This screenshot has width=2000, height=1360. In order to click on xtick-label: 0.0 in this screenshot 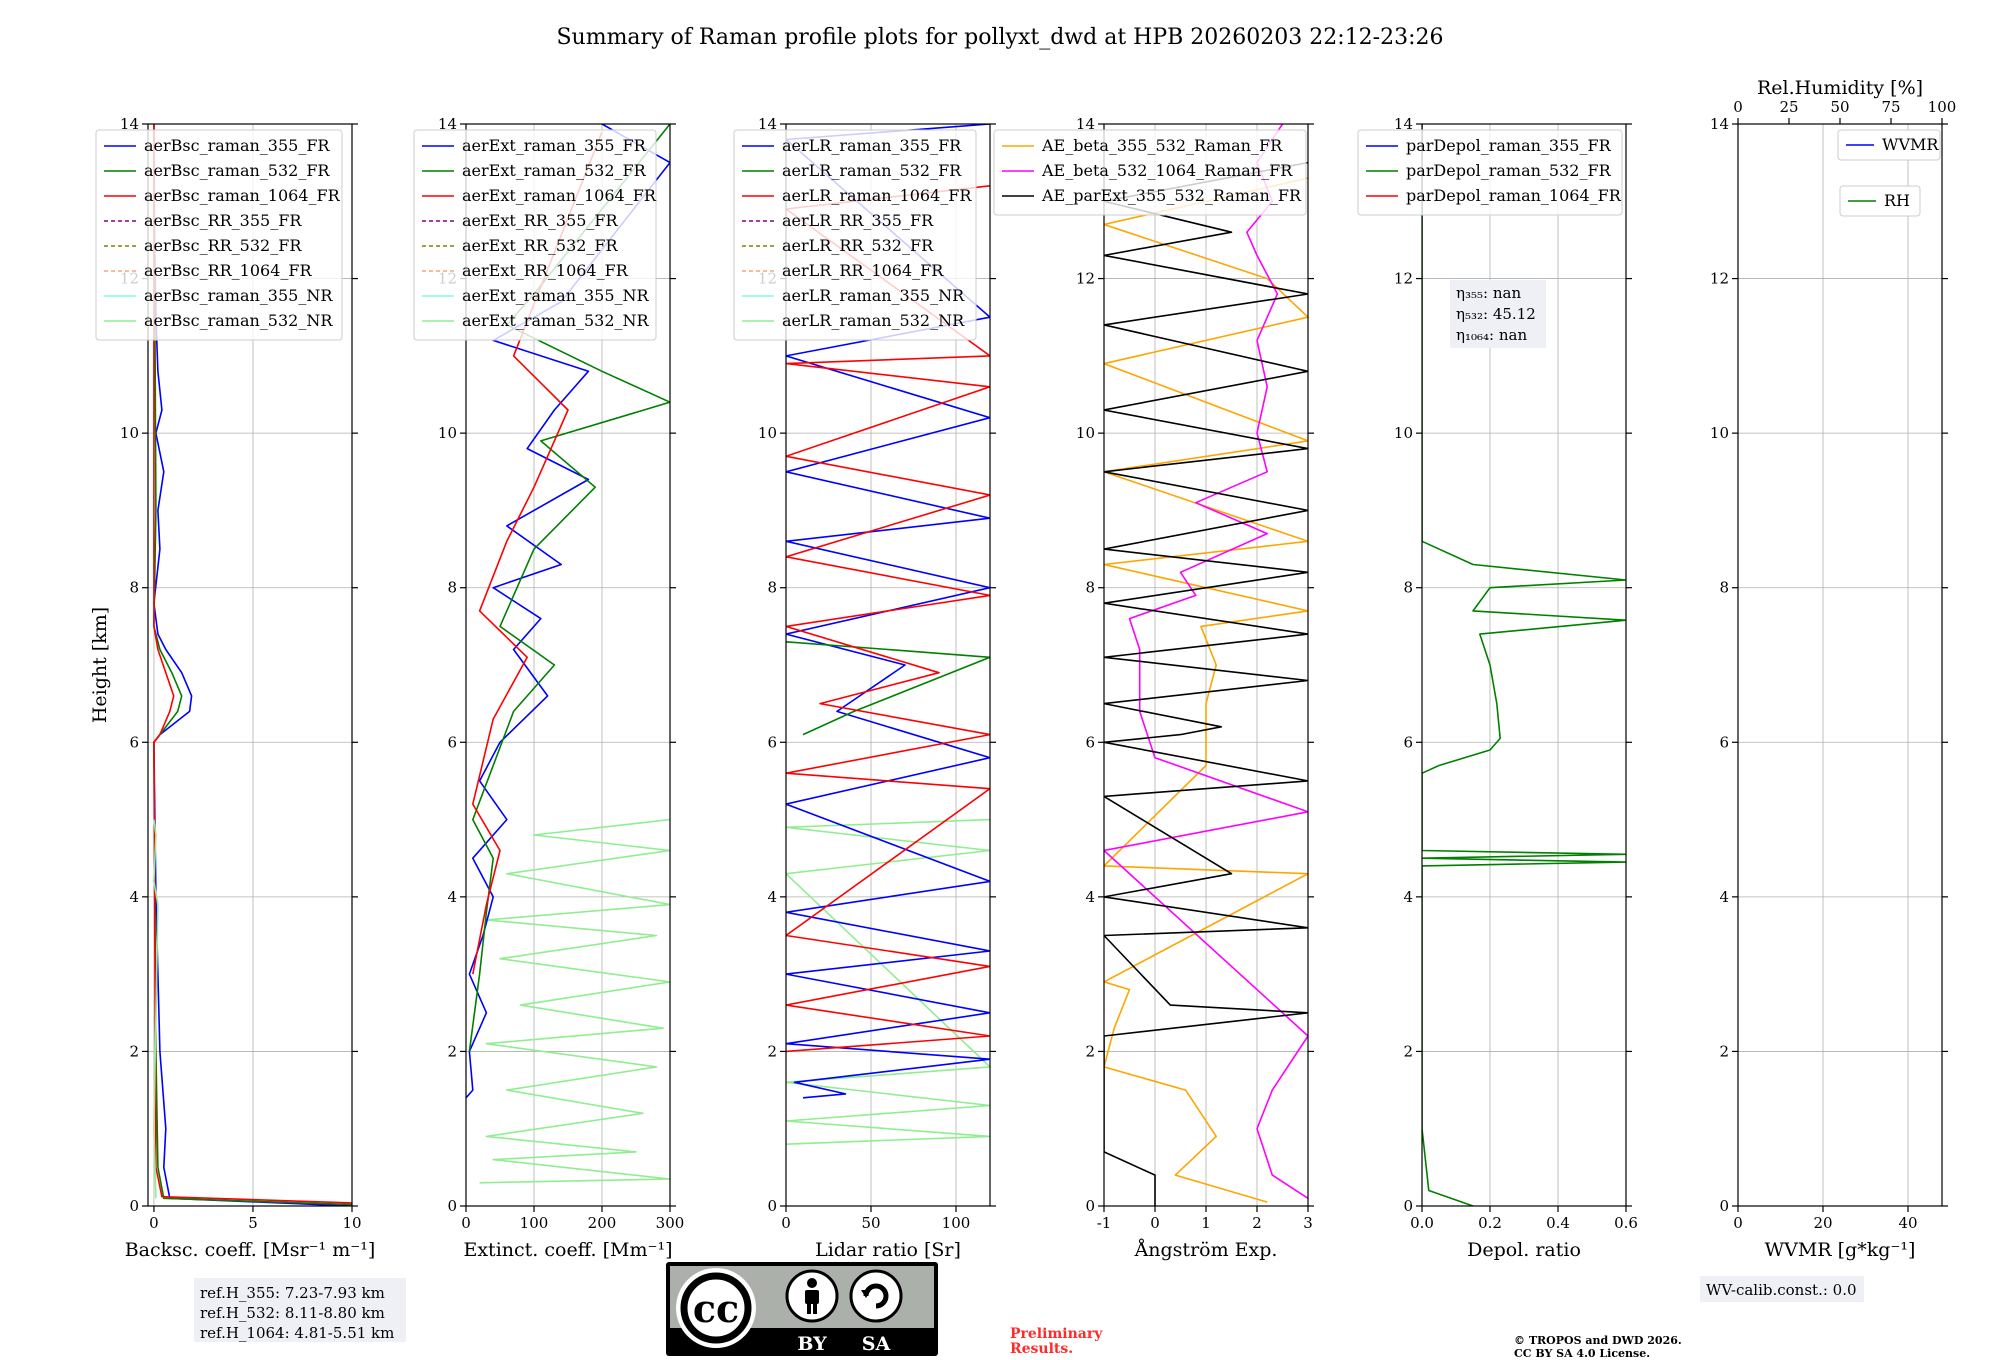, I will do `click(1422, 1223)`.